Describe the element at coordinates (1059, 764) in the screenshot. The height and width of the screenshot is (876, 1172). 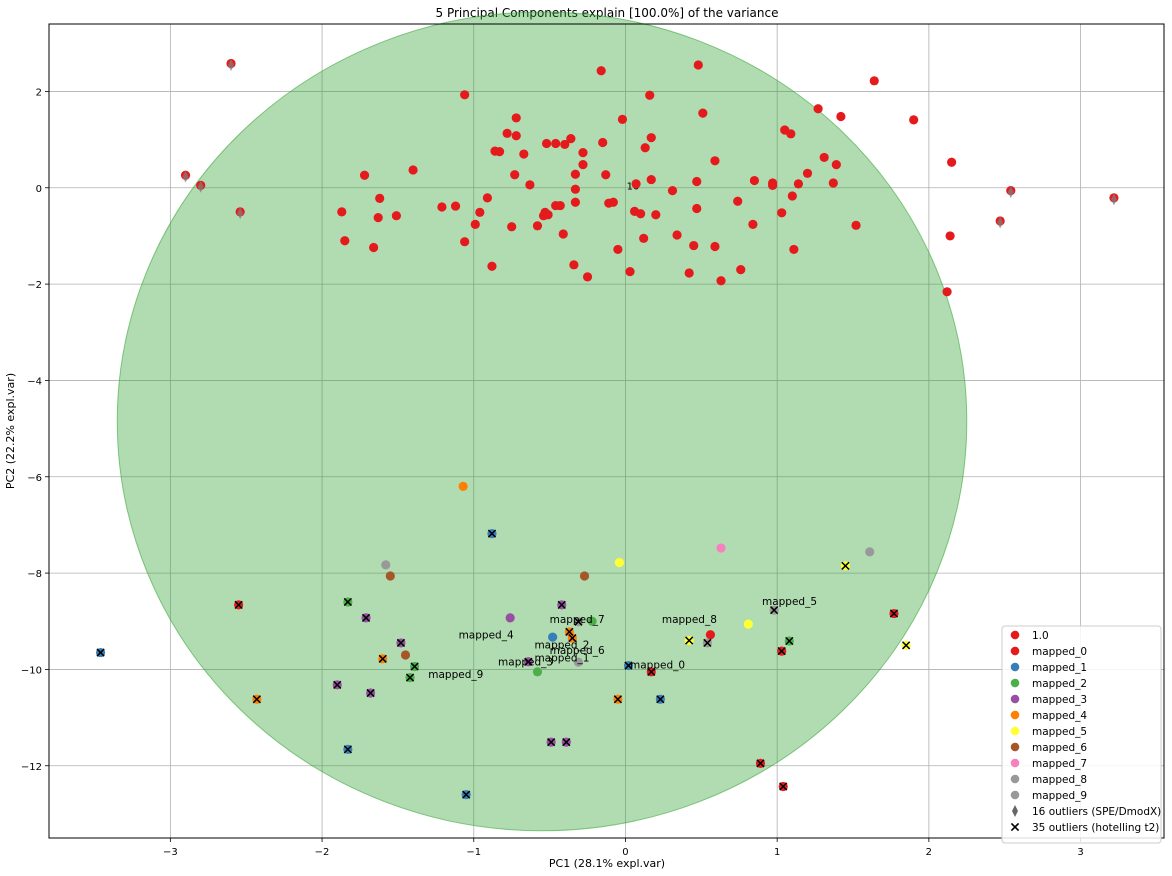
I see `legend-label: mapped_7` at that location.